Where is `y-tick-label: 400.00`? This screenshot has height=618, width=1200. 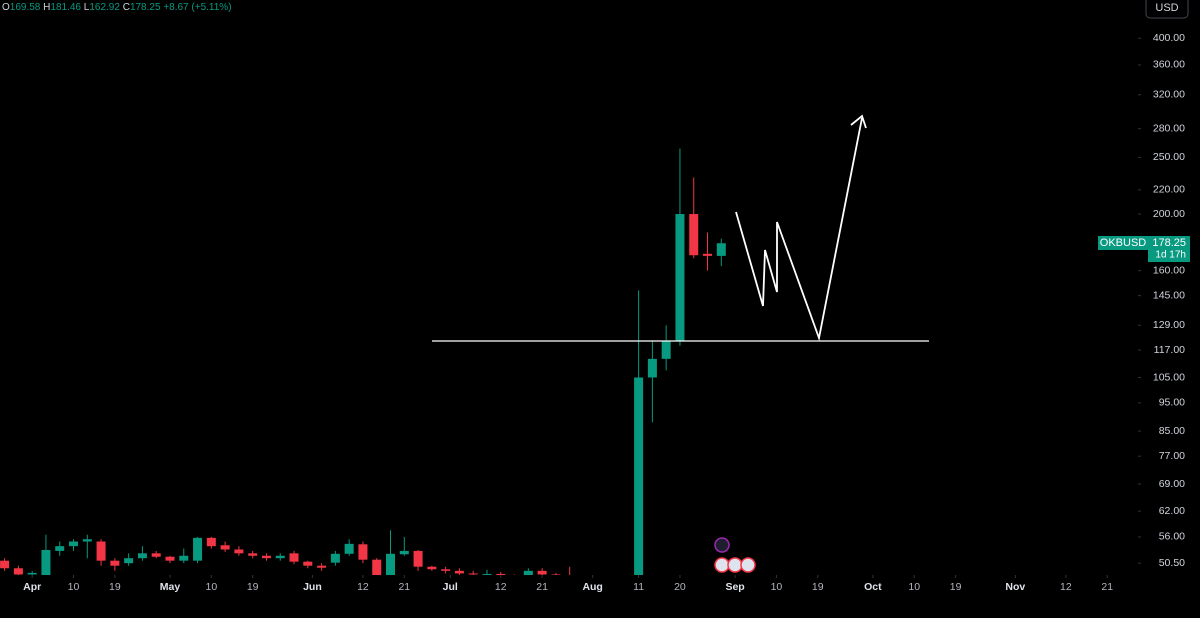 y-tick-label: 400.00 is located at coordinates (1169, 38).